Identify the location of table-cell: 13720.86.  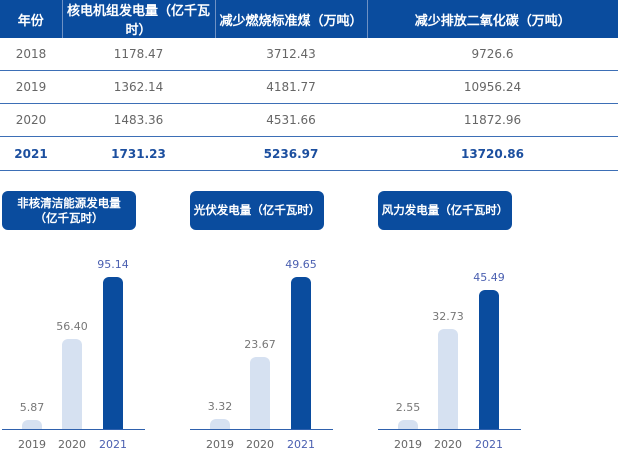
(492, 153).